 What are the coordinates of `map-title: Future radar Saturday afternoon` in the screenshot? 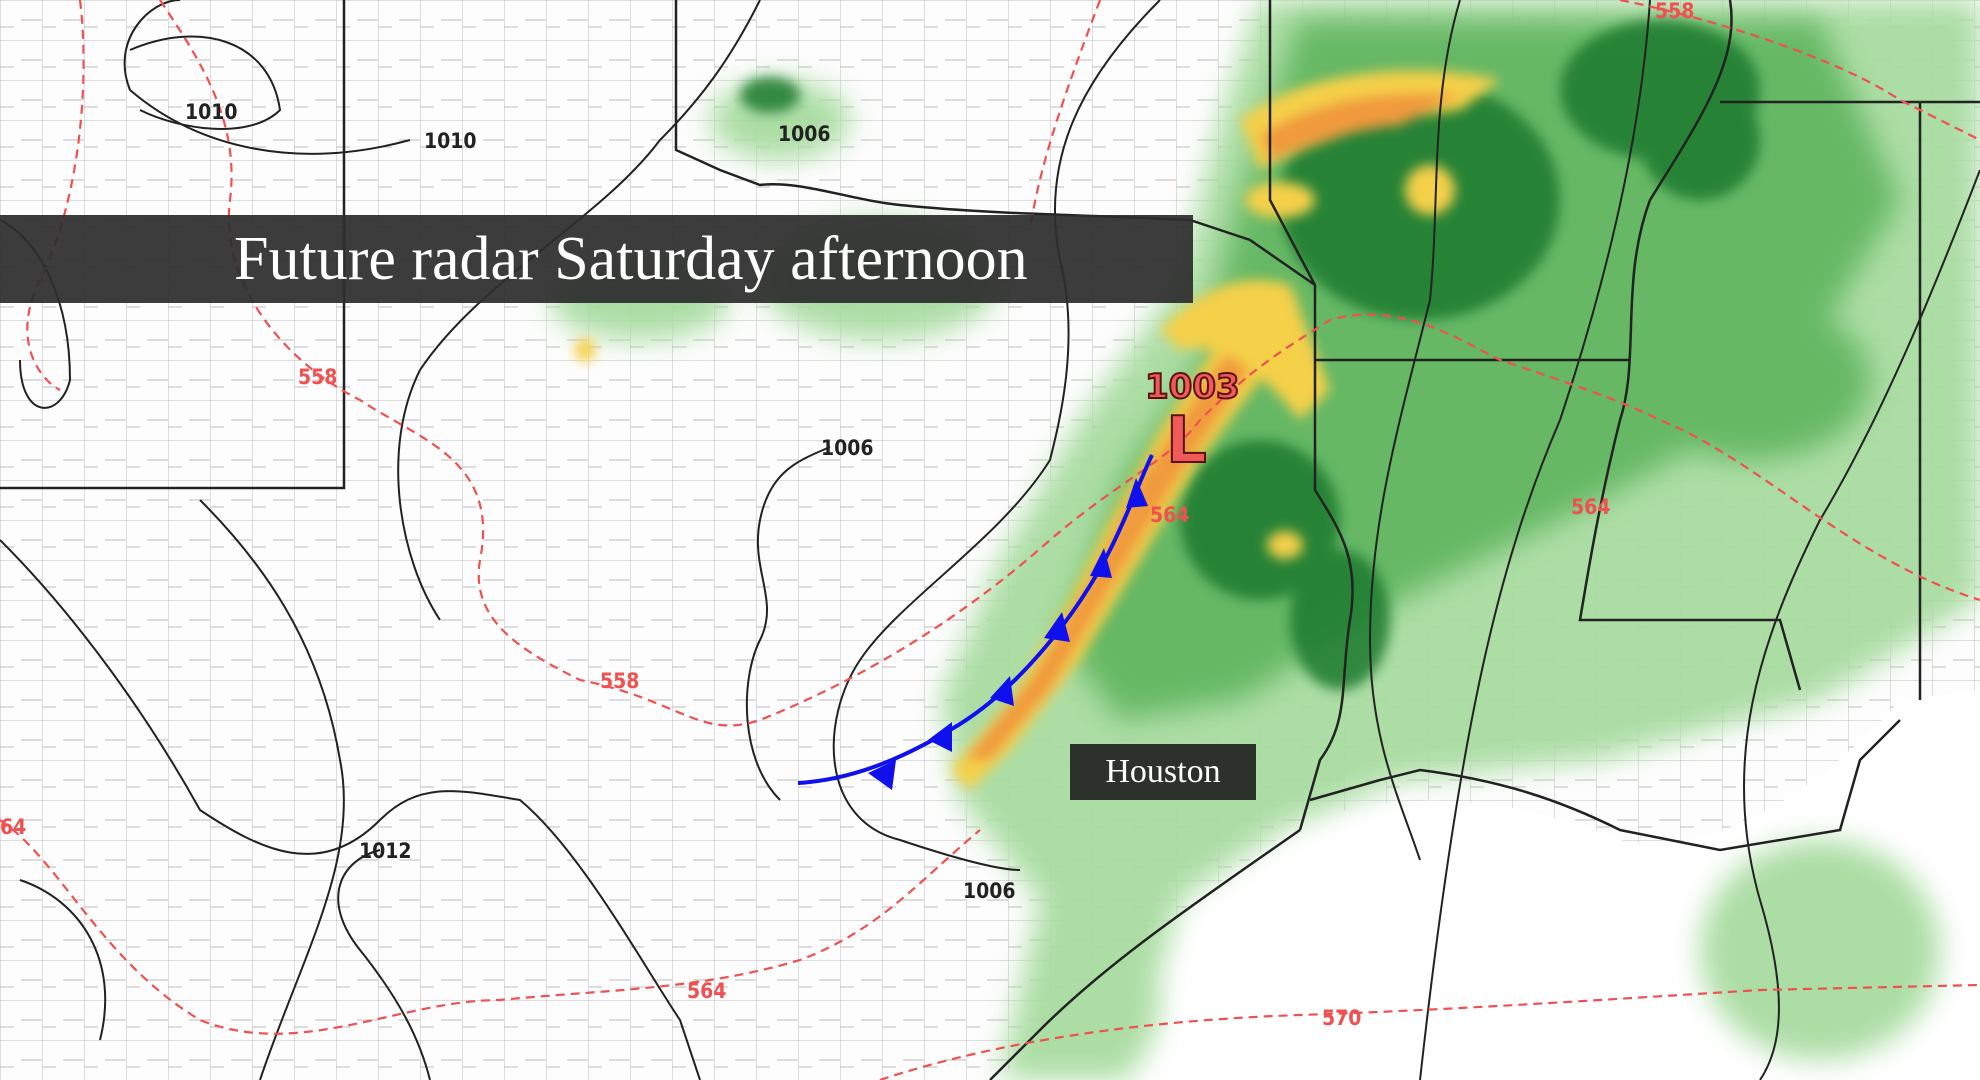 It's located at (631, 259).